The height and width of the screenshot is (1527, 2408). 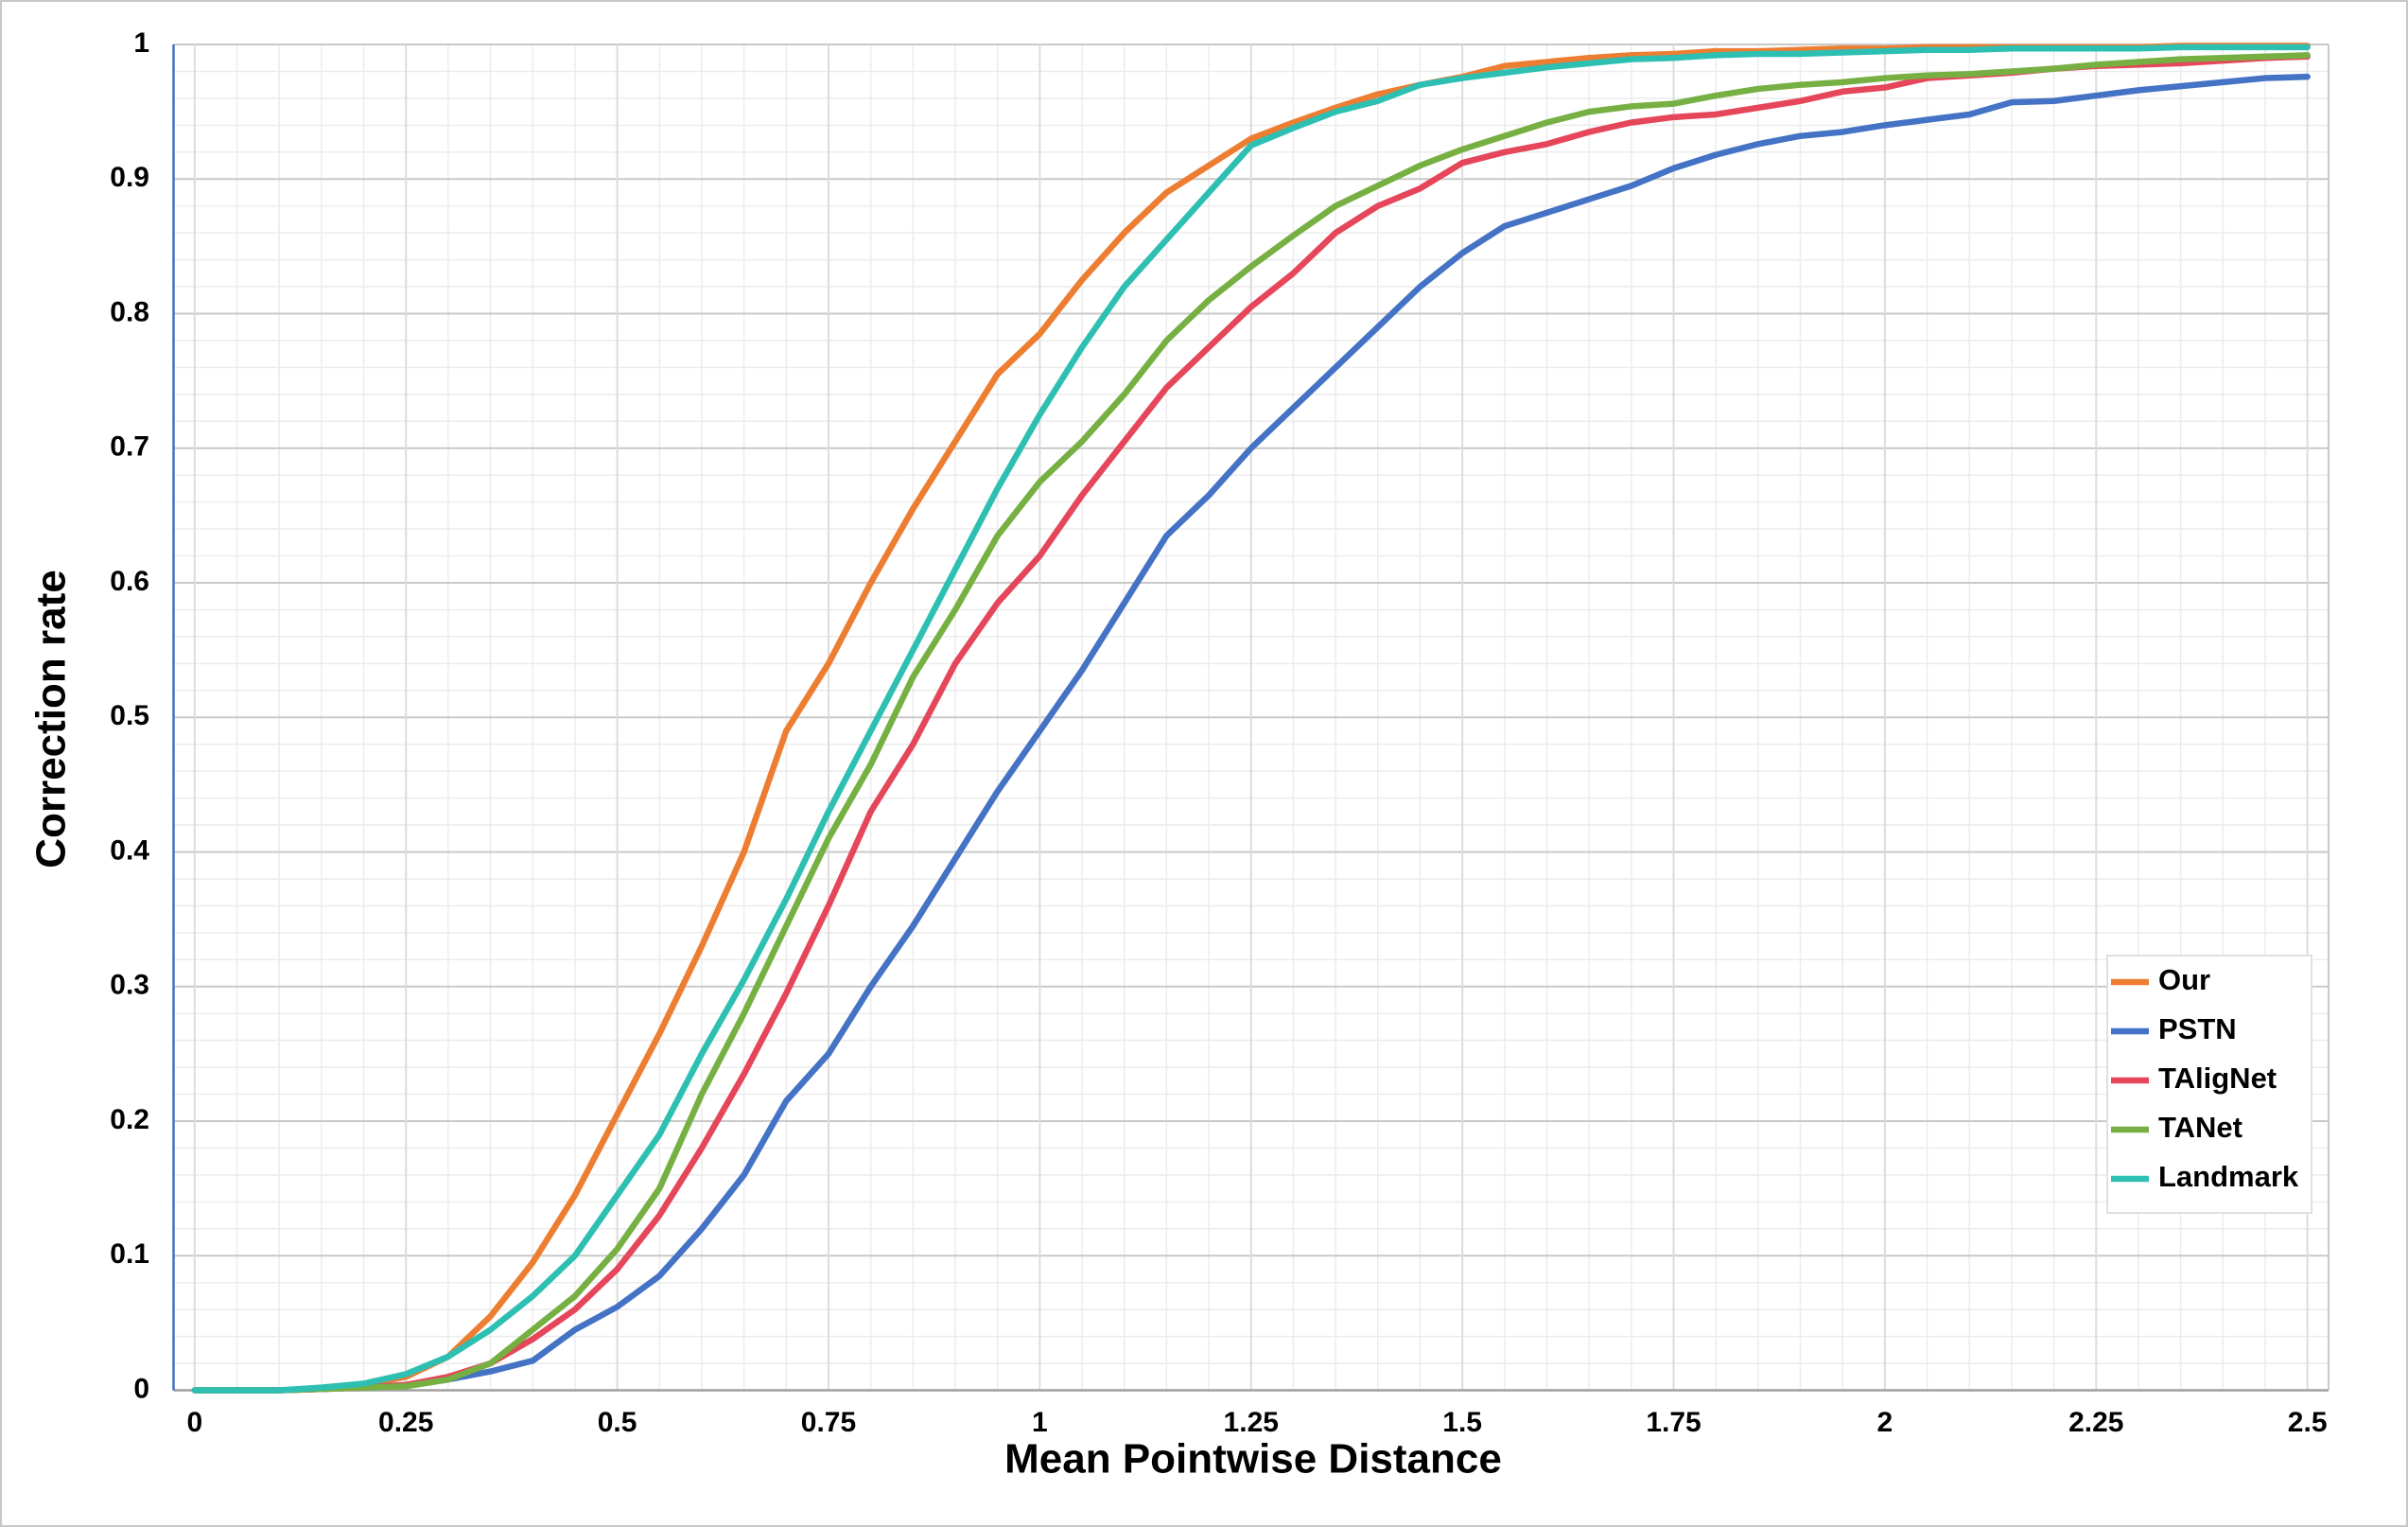 I want to click on y-tick-label: 0.7, so click(x=130, y=447).